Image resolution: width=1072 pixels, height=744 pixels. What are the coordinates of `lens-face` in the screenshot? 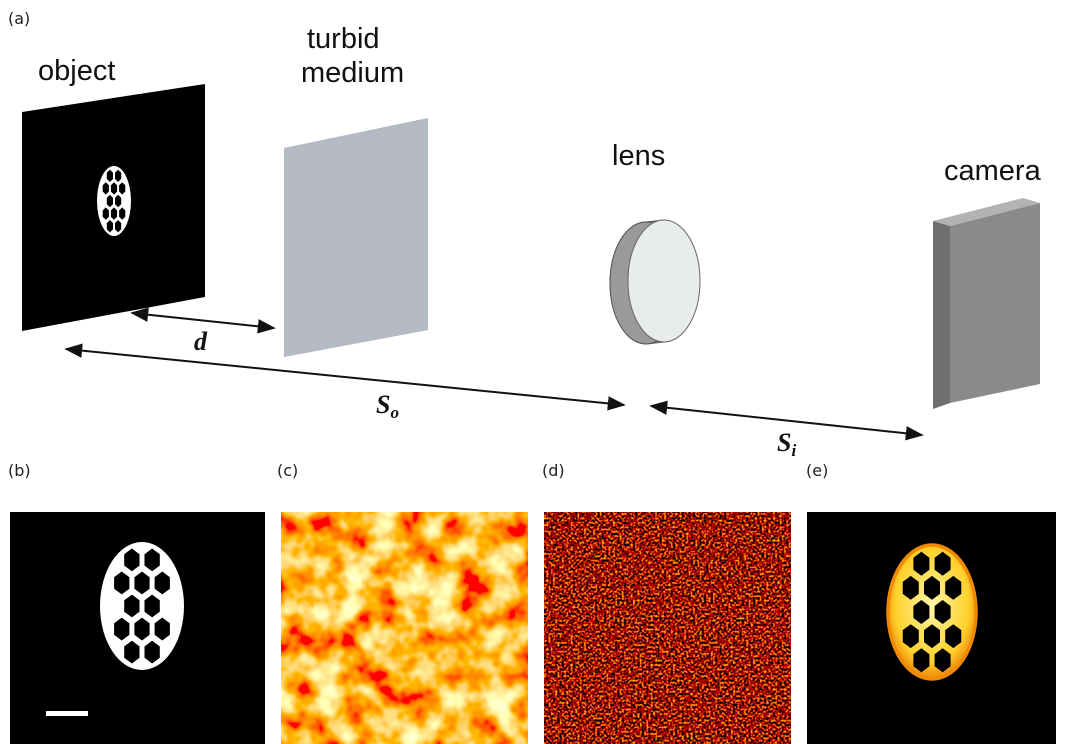 It's located at (664, 281).